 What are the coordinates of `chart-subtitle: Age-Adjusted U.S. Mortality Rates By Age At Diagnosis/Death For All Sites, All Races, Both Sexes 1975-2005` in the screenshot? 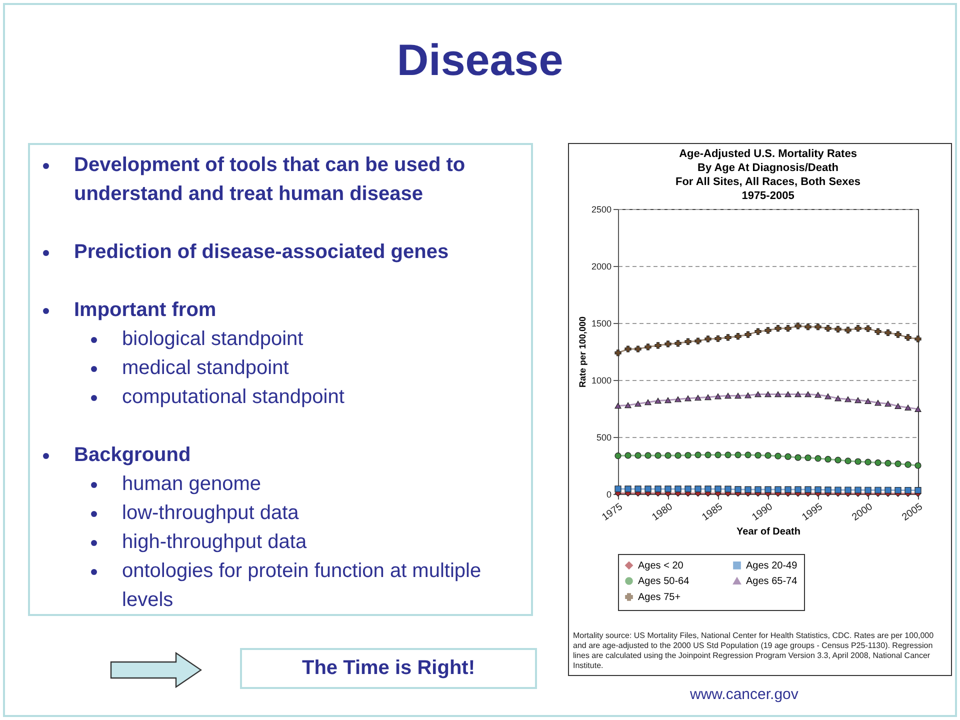 It's located at (768, 175).